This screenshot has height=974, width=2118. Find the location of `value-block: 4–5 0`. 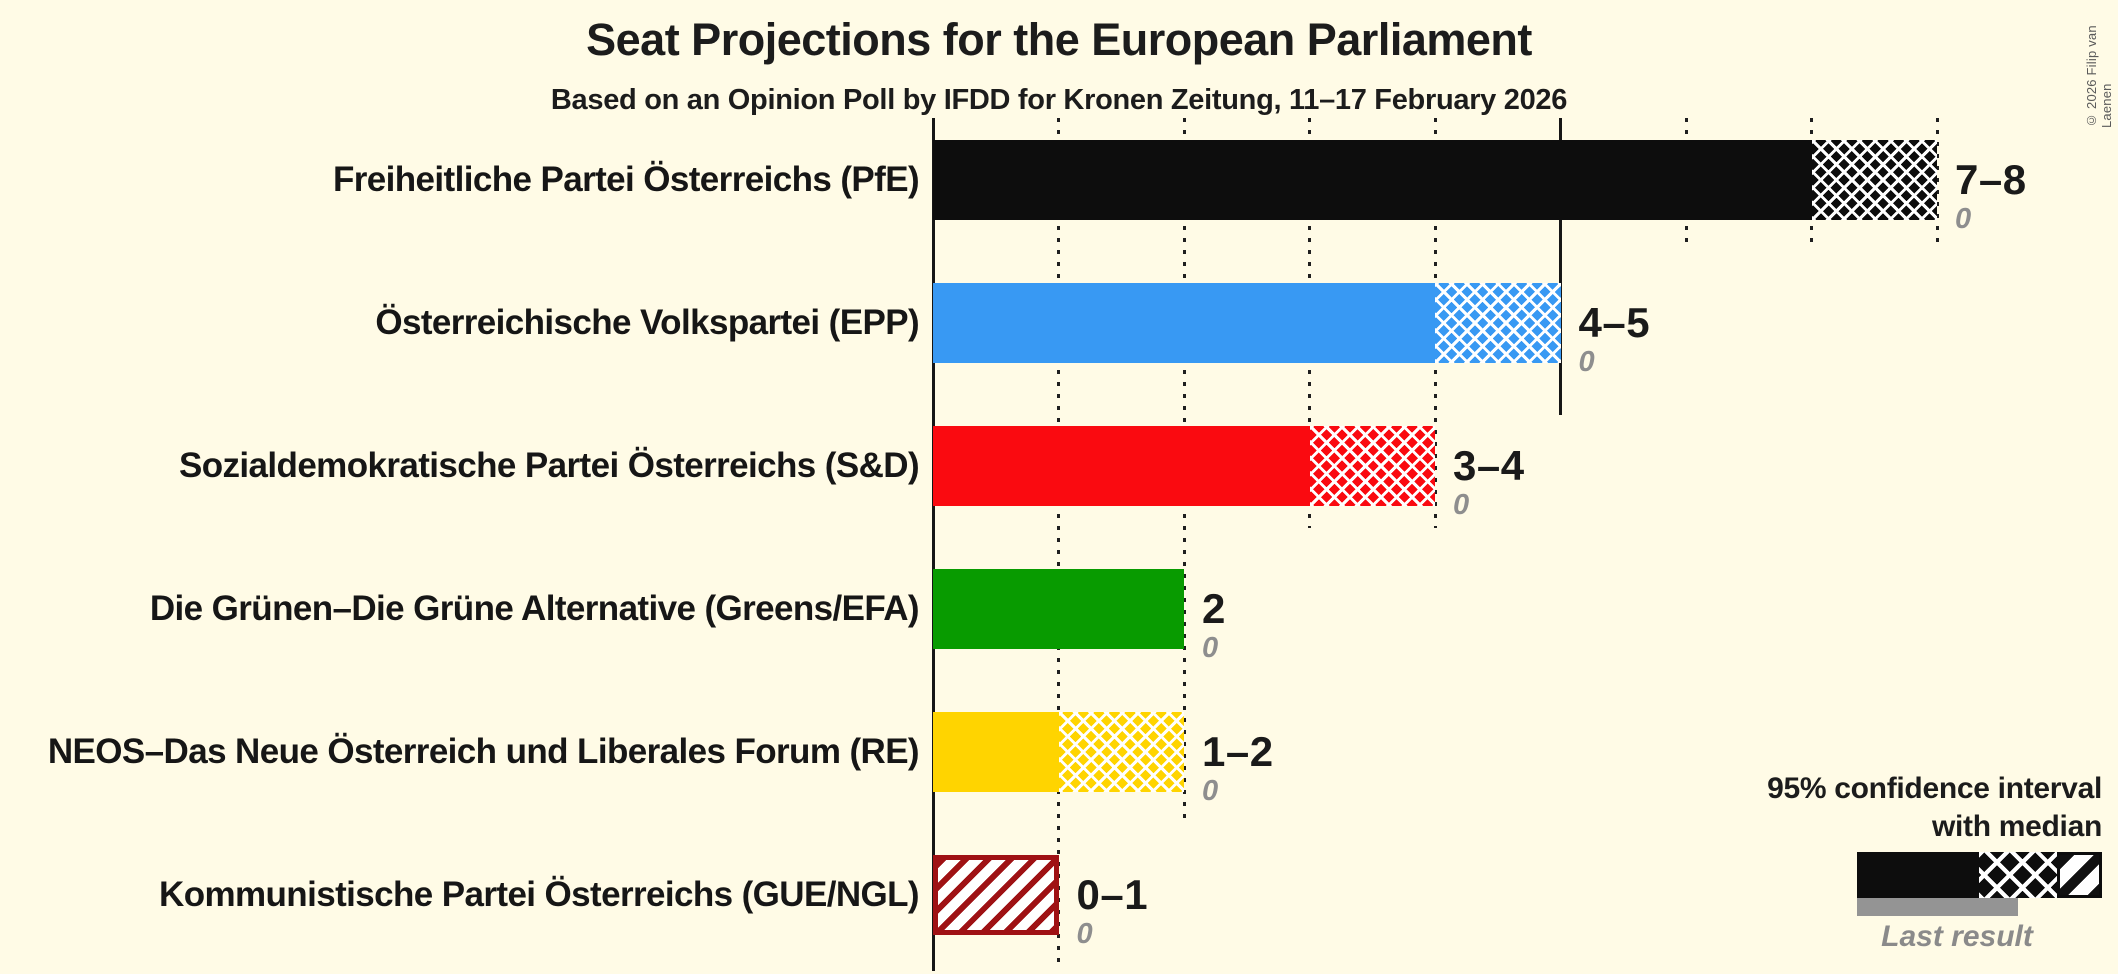

value-block: 4–5 0 is located at coordinates (1614, 338).